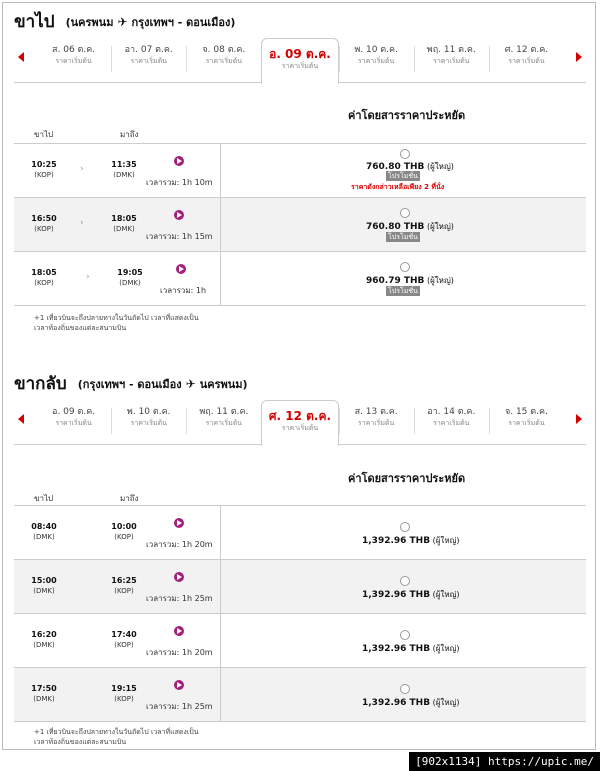 The width and height of the screenshot is (600, 771). I want to click on date-tab: จ. 15 ต.ค. ราคาเริ่มต้น, so click(526, 423).